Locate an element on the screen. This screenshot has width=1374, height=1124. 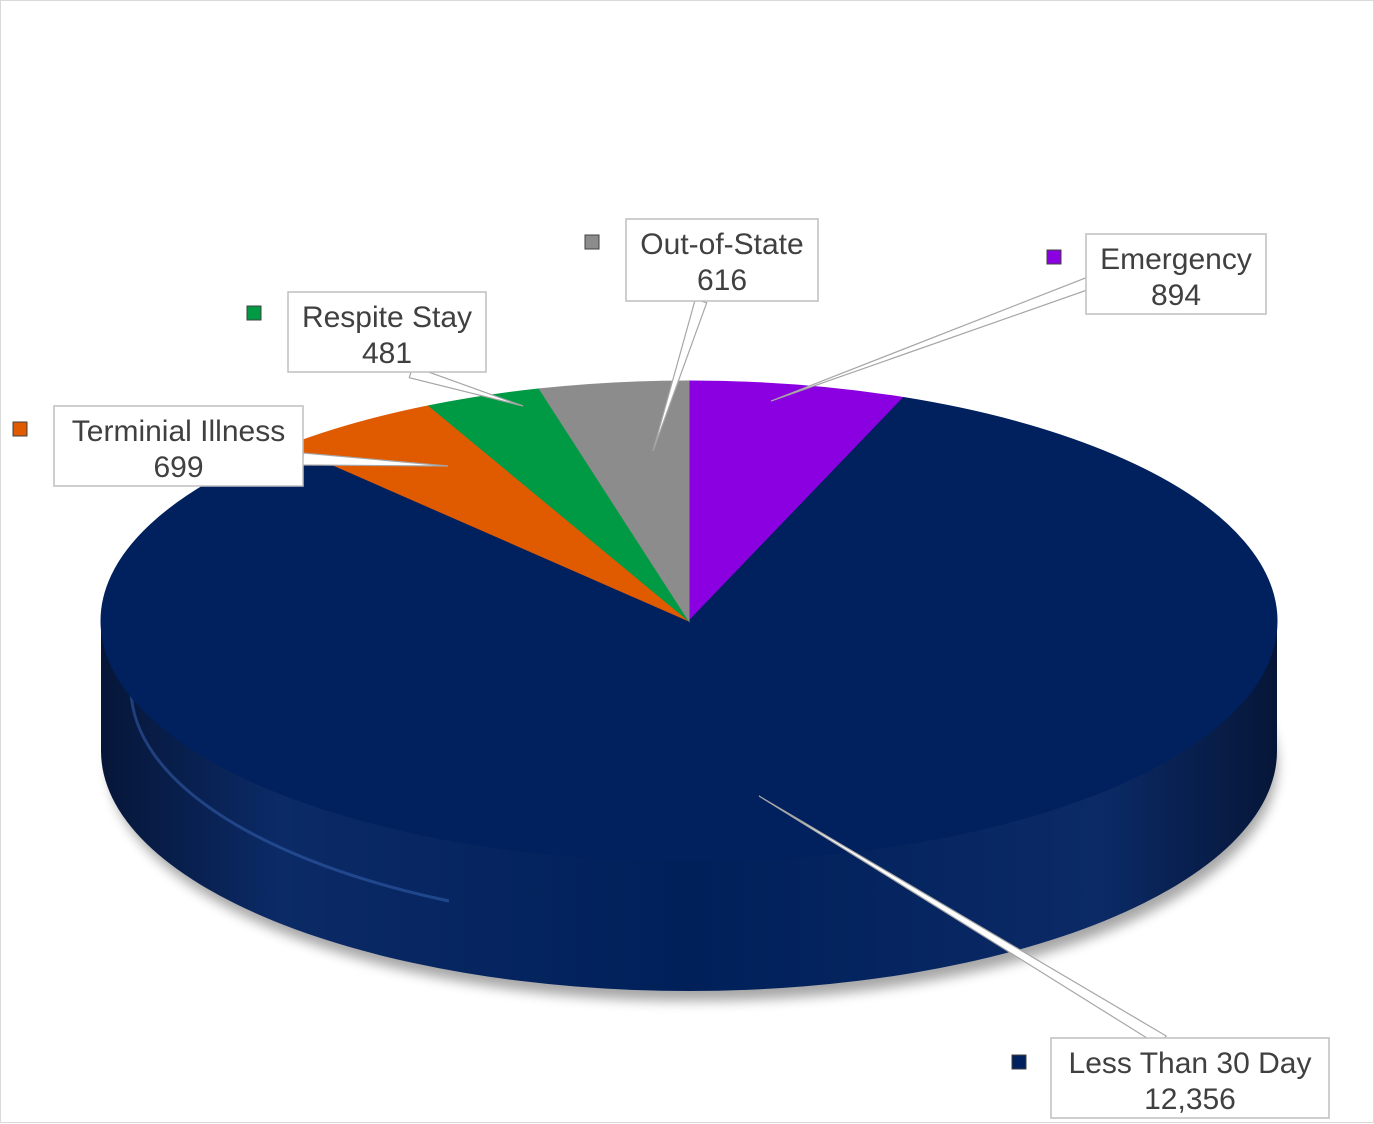
pie-rim-highlight is located at coordinates (289, 796).